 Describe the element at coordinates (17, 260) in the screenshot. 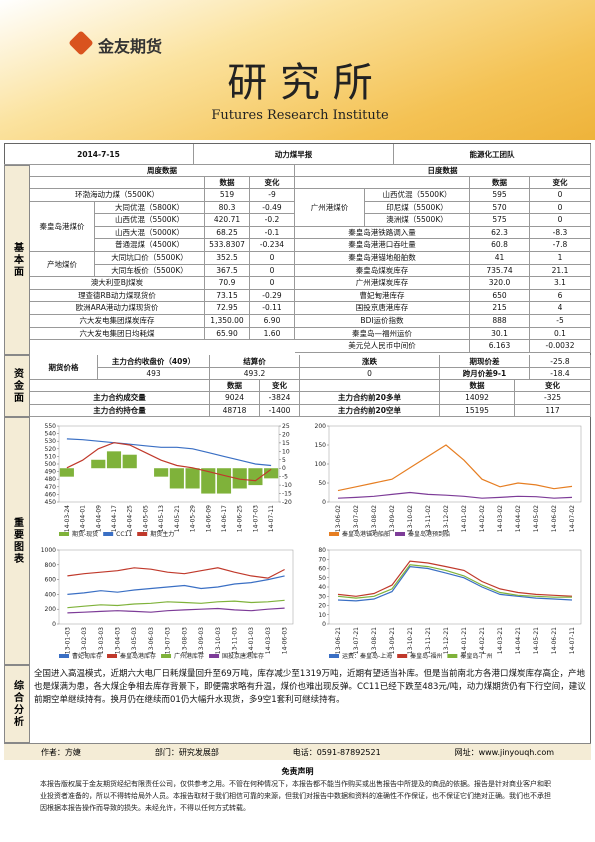

I see `section-label: 基本面` at that location.